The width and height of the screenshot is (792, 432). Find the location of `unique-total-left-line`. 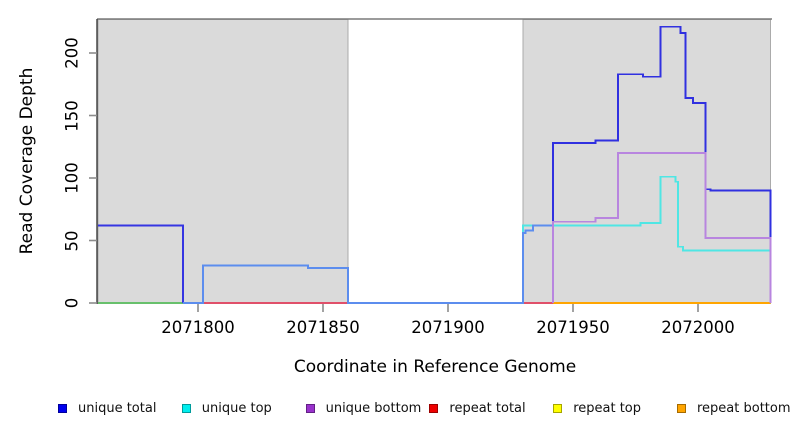

unique-total-left-line is located at coordinates (141, 263).